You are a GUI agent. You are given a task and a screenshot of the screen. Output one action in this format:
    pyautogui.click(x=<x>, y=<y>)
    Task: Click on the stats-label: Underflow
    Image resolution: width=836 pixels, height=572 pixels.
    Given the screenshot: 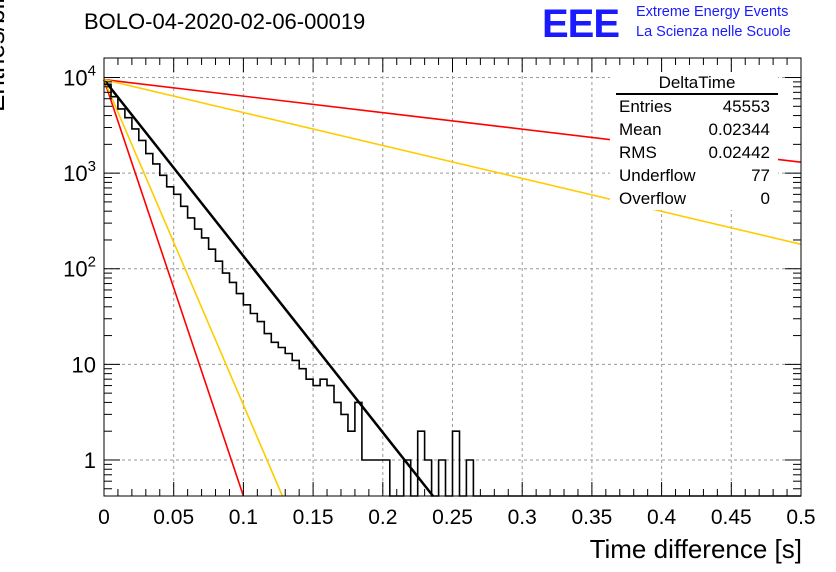 What is the action you would take?
    pyautogui.click(x=657, y=175)
    